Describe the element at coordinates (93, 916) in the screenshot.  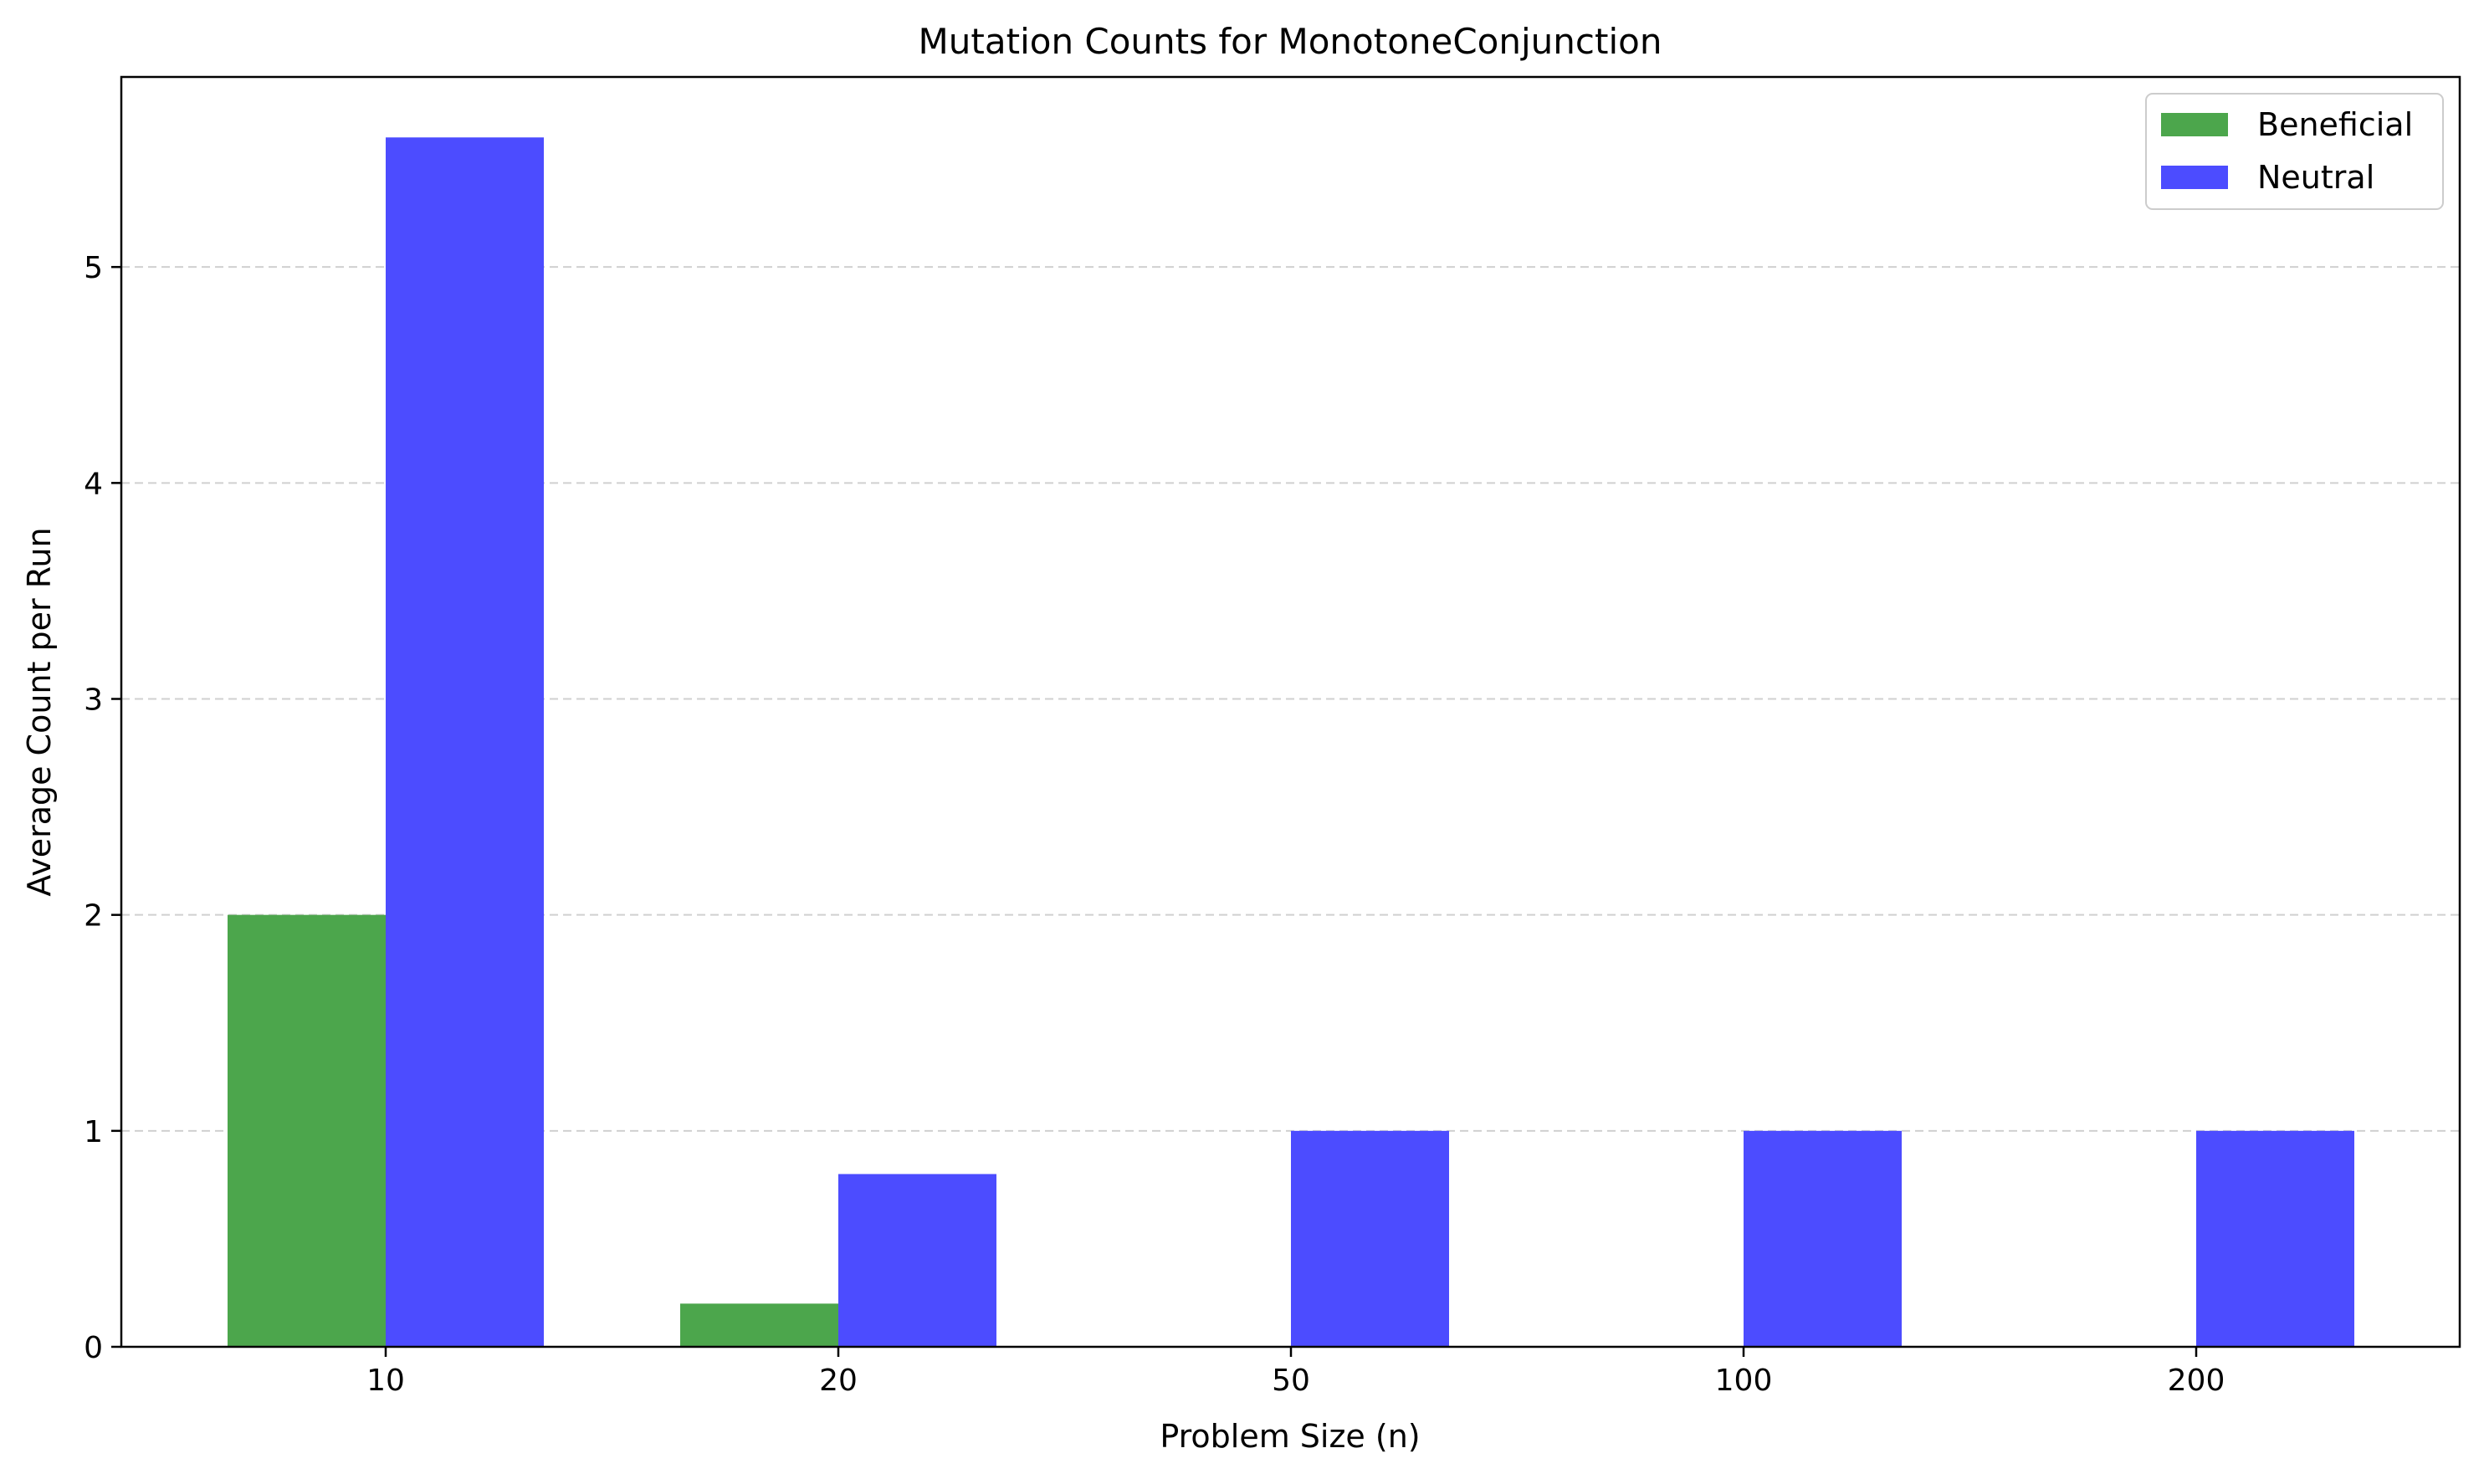
I see `y-tick-label: 2` at that location.